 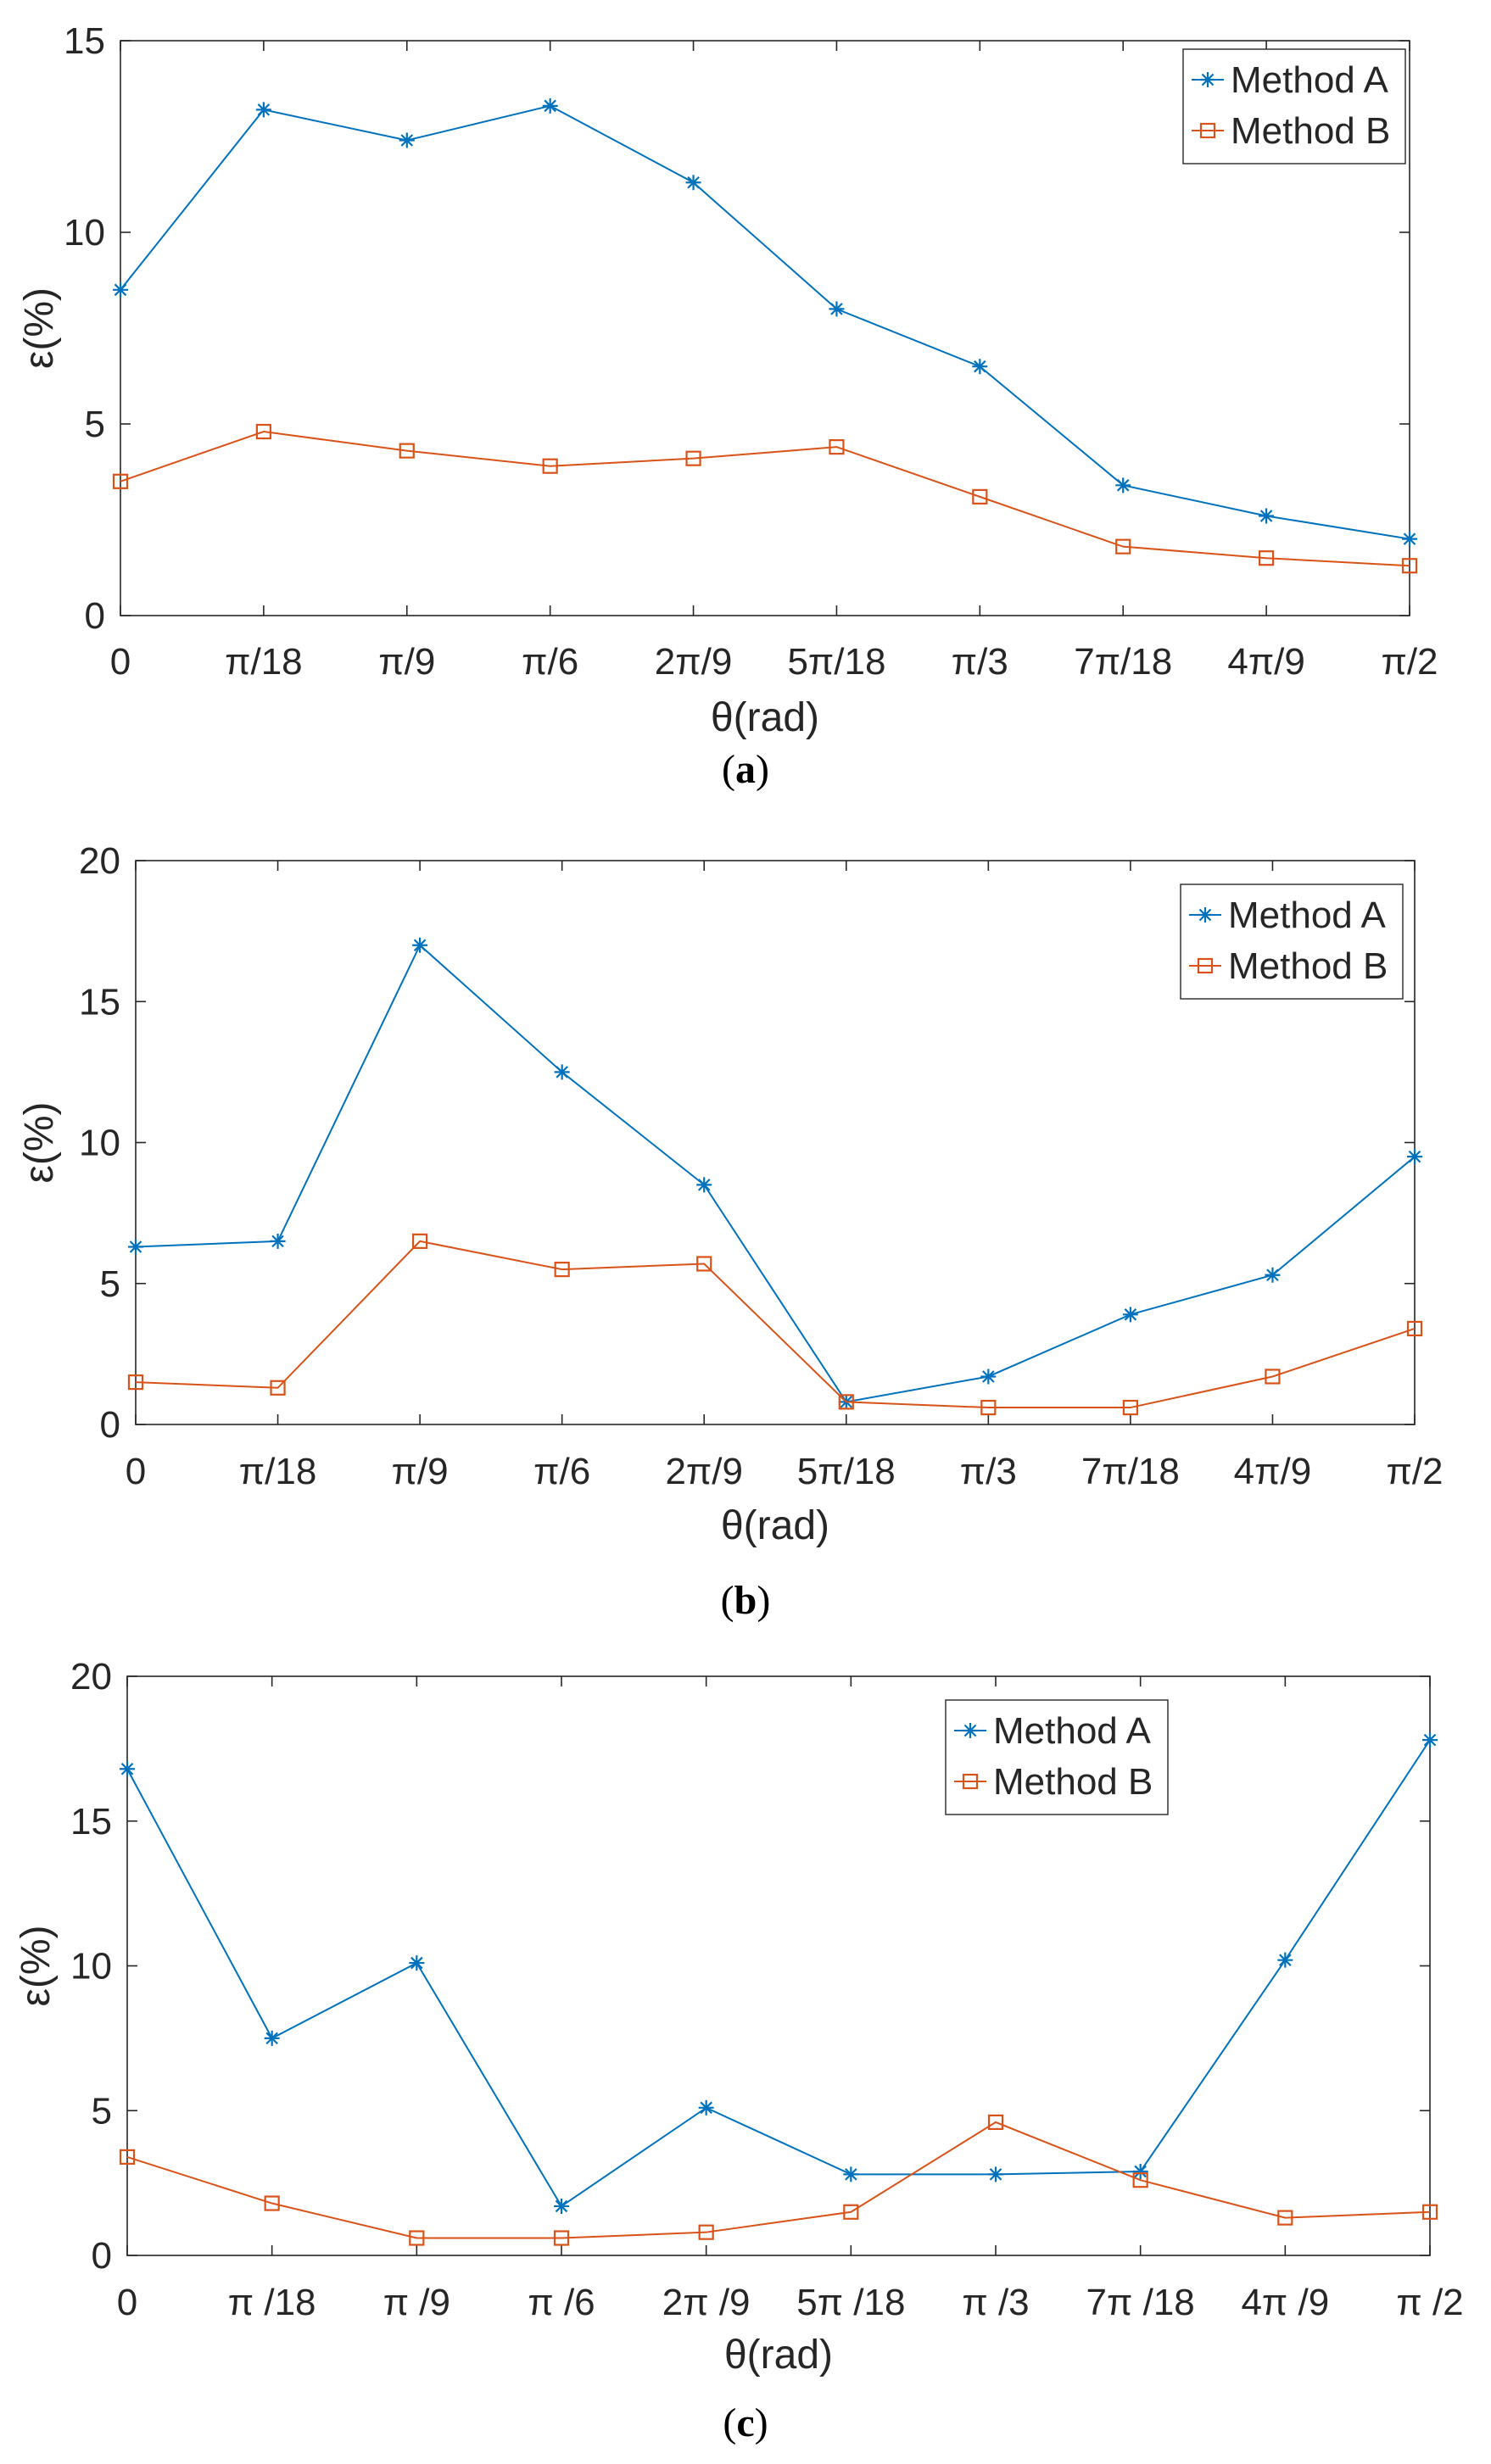 I want to click on x-tick-label-c: π /9, so click(x=416, y=2302).